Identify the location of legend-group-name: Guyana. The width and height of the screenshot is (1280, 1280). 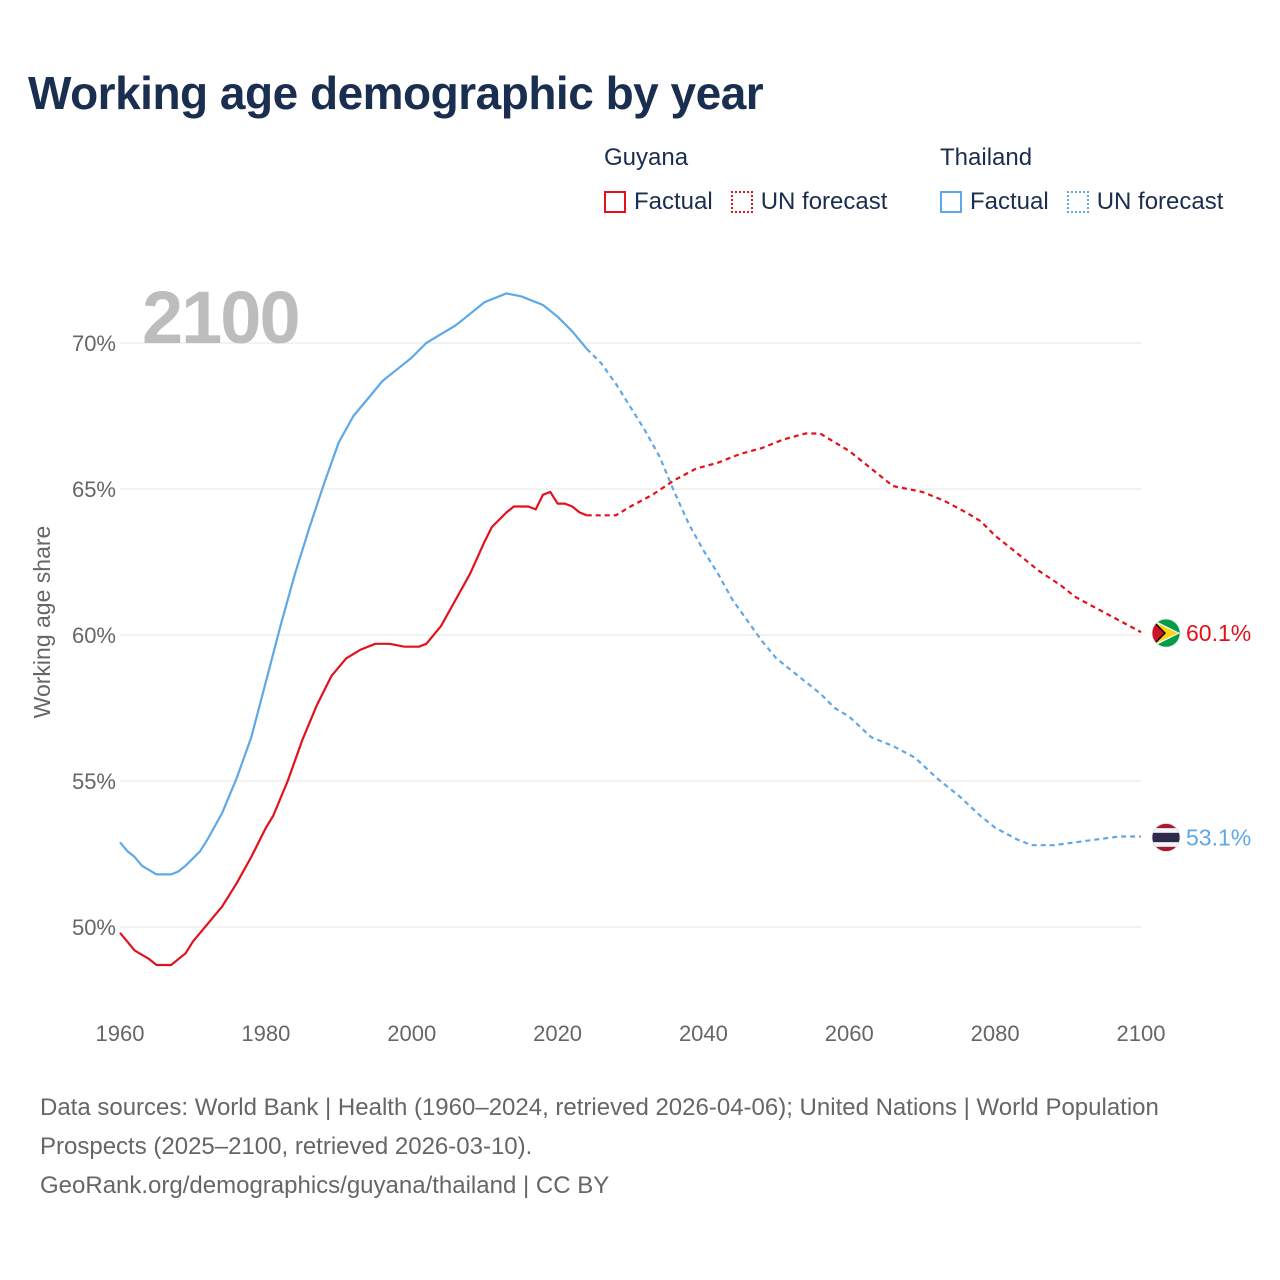
(646, 157).